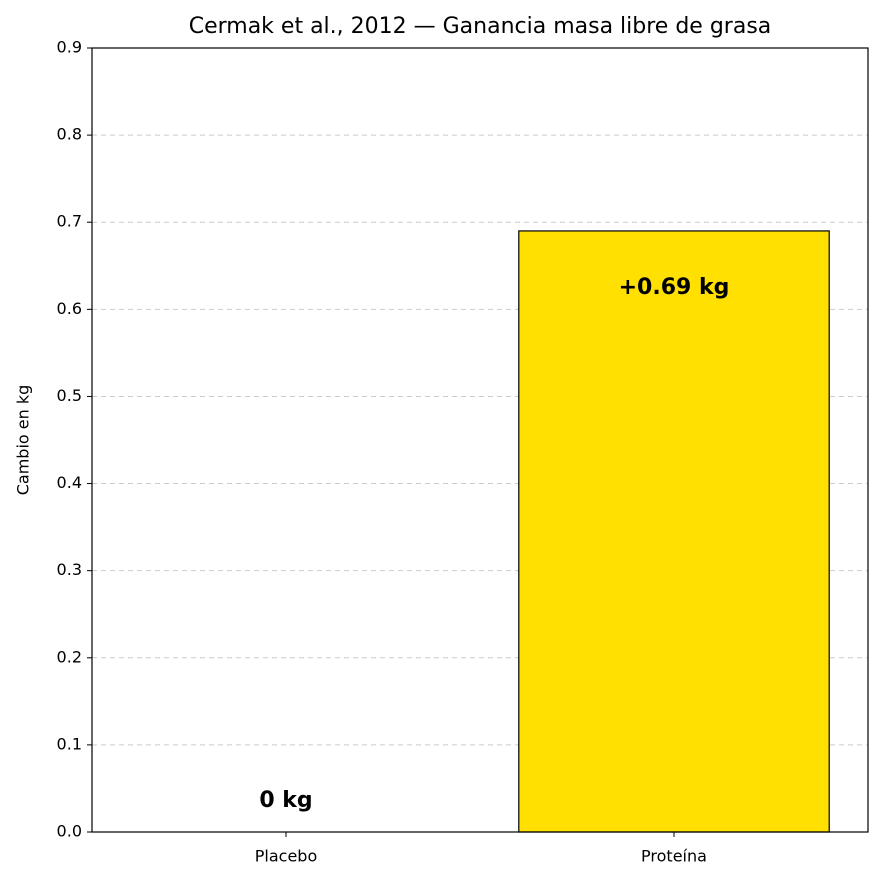 Image resolution: width=884 pixels, height=883 pixels. What do you see at coordinates (69, 569) in the screenshot?
I see `y-tick-label: 0.3` at bounding box center [69, 569].